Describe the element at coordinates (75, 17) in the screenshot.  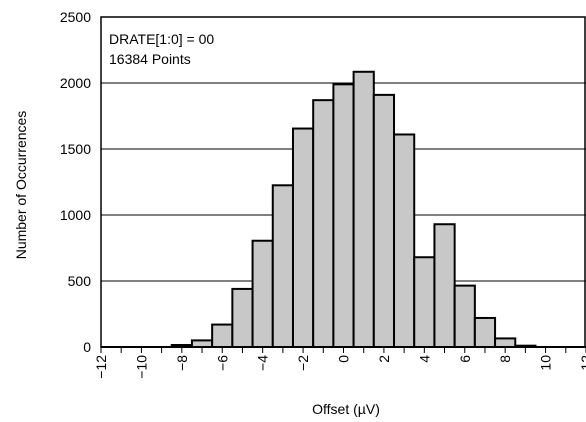
I see `y-tick-label-5: 2500` at that location.